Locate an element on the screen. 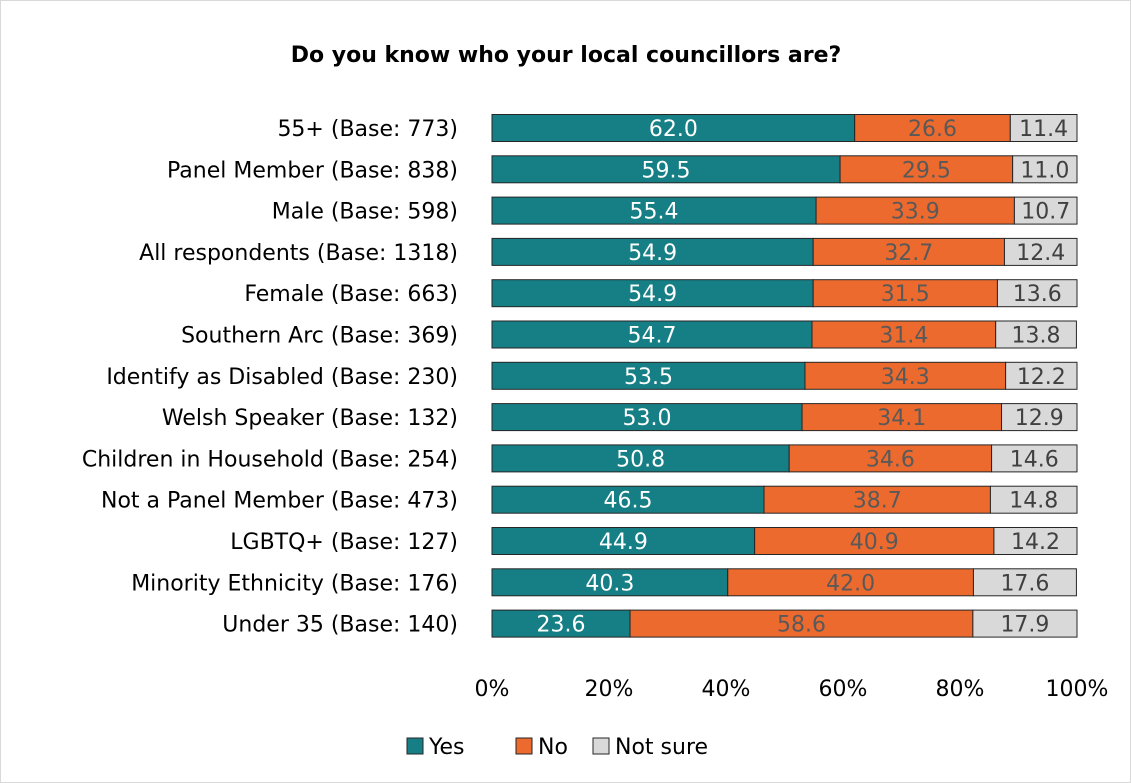  data-label: 12.9 is located at coordinates (1039, 418).